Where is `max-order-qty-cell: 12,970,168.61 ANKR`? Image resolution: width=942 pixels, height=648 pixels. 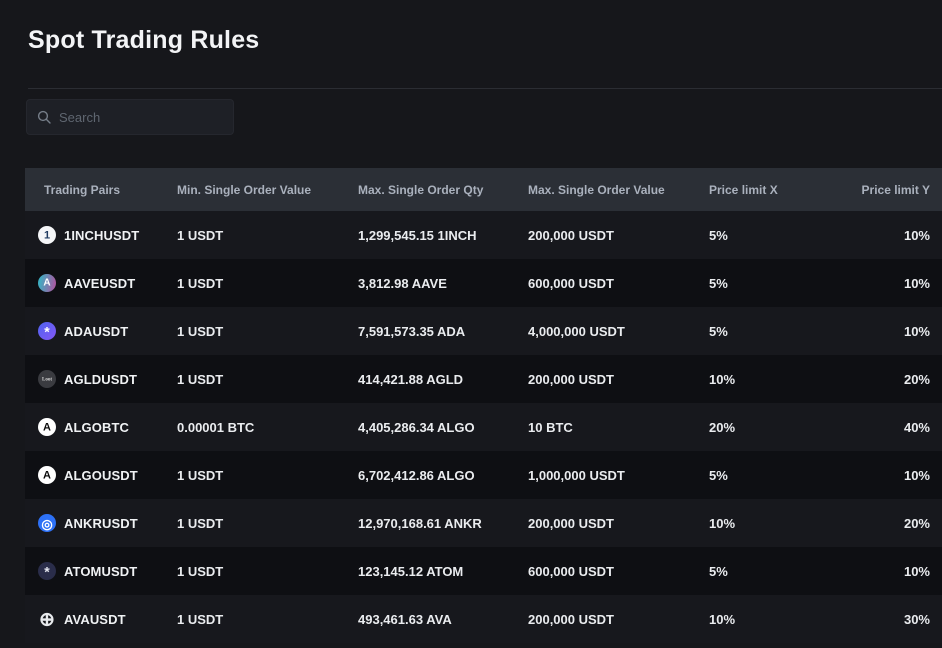 max-order-qty-cell: 12,970,168.61 ANKR is located at coordinates (420, 523).